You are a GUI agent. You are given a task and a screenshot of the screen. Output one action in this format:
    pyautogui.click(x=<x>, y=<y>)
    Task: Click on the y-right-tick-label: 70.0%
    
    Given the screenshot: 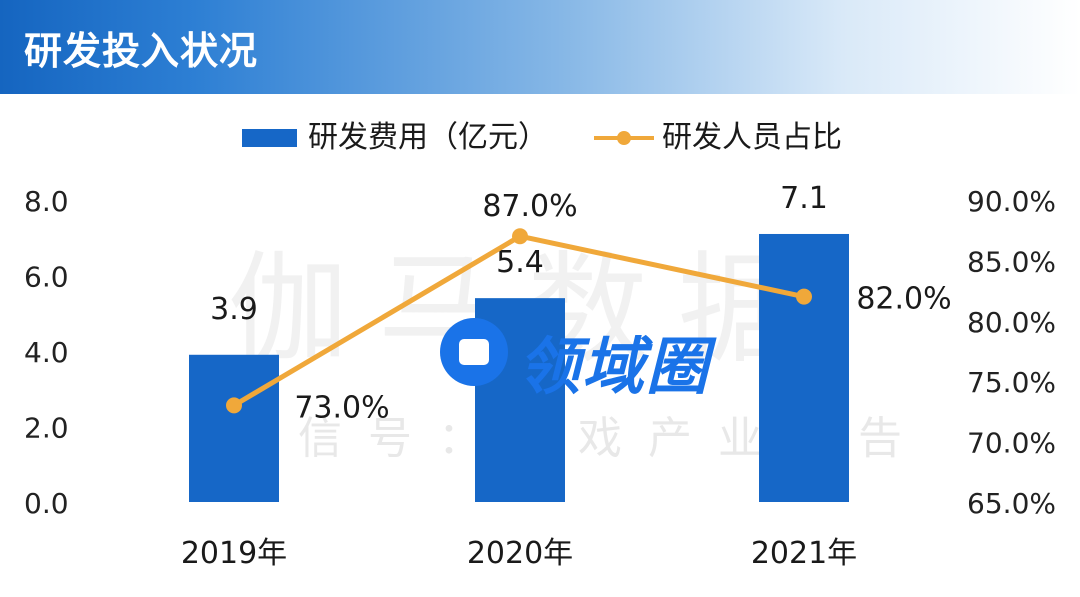 What is the action you would take?
    pyautogui.click(x=1011, y=443)
    